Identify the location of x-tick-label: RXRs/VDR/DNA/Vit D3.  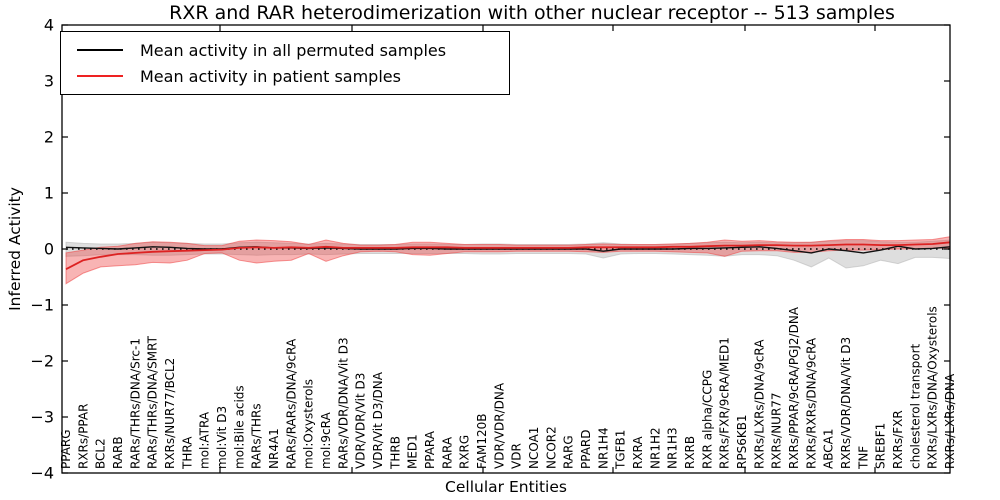
(846, 403).